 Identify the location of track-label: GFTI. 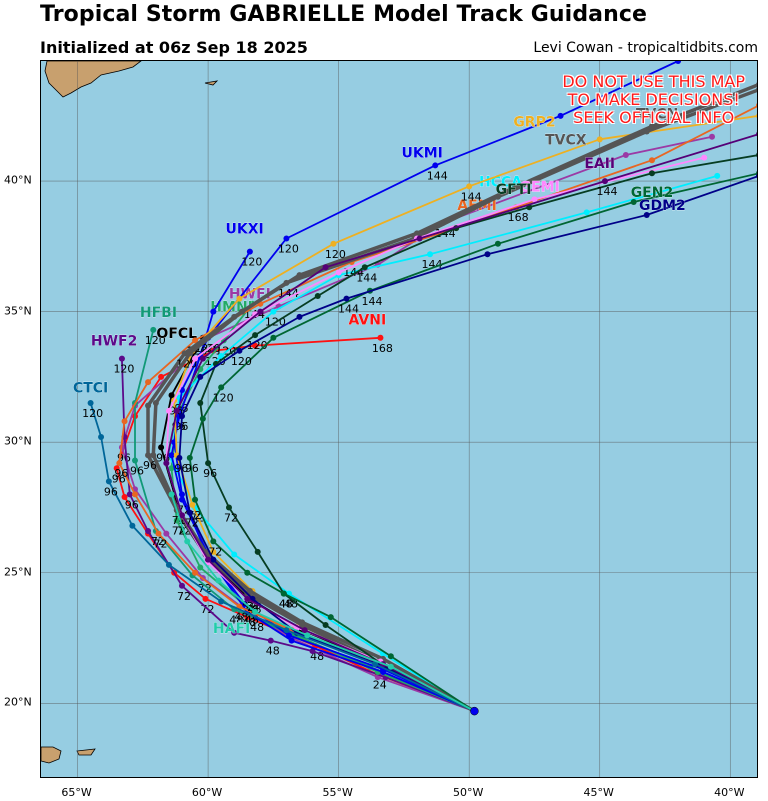
(514, 190).